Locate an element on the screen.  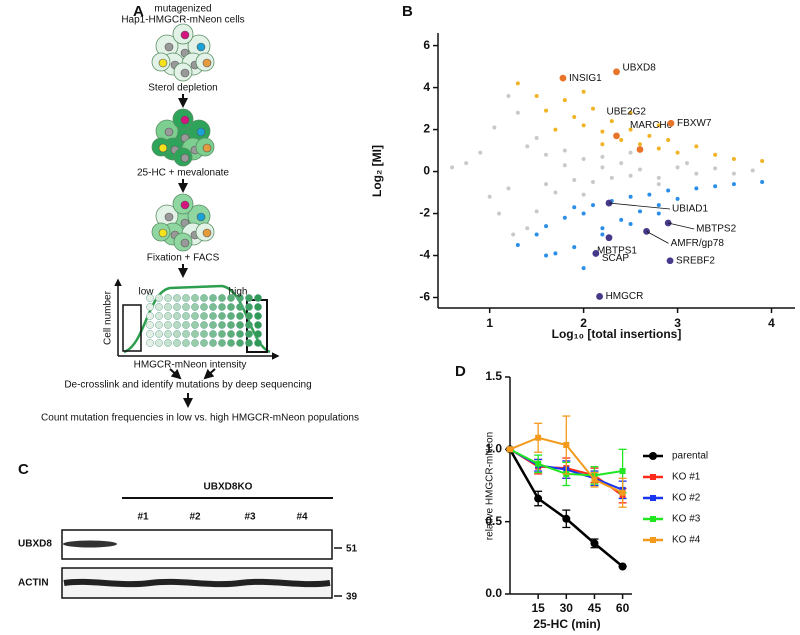
lane-label: #1 is located at coordinates (143, 517).